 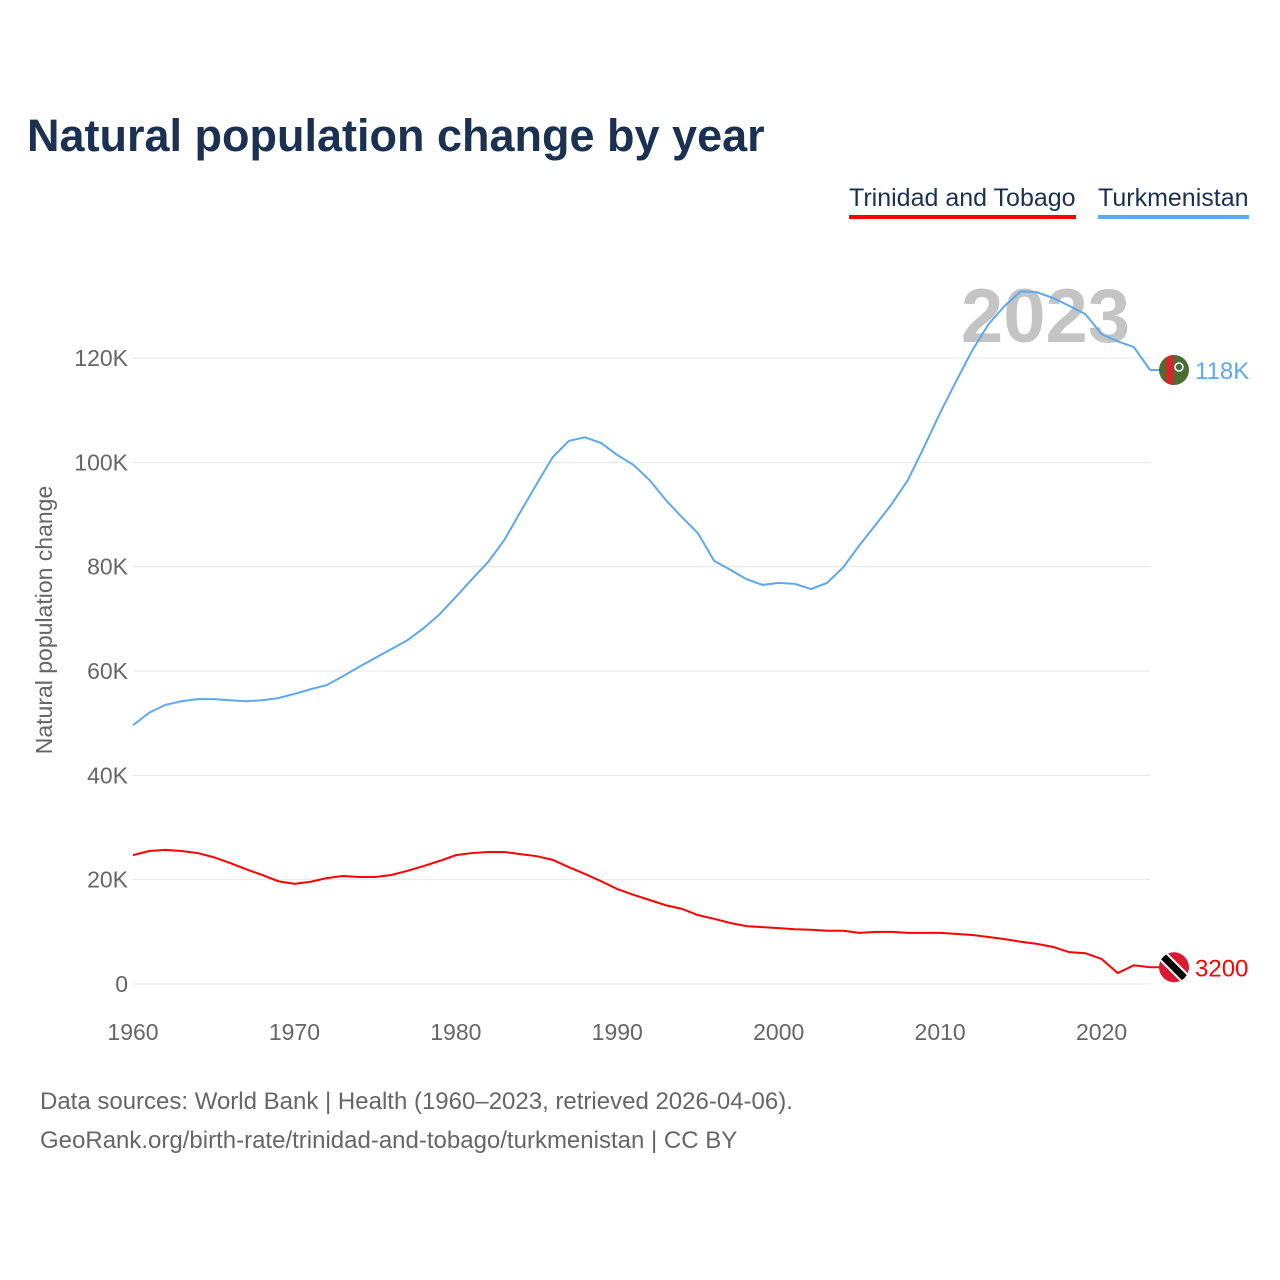 I want to click on y-axis-label: Natural population change, so click(x=44, y=620).